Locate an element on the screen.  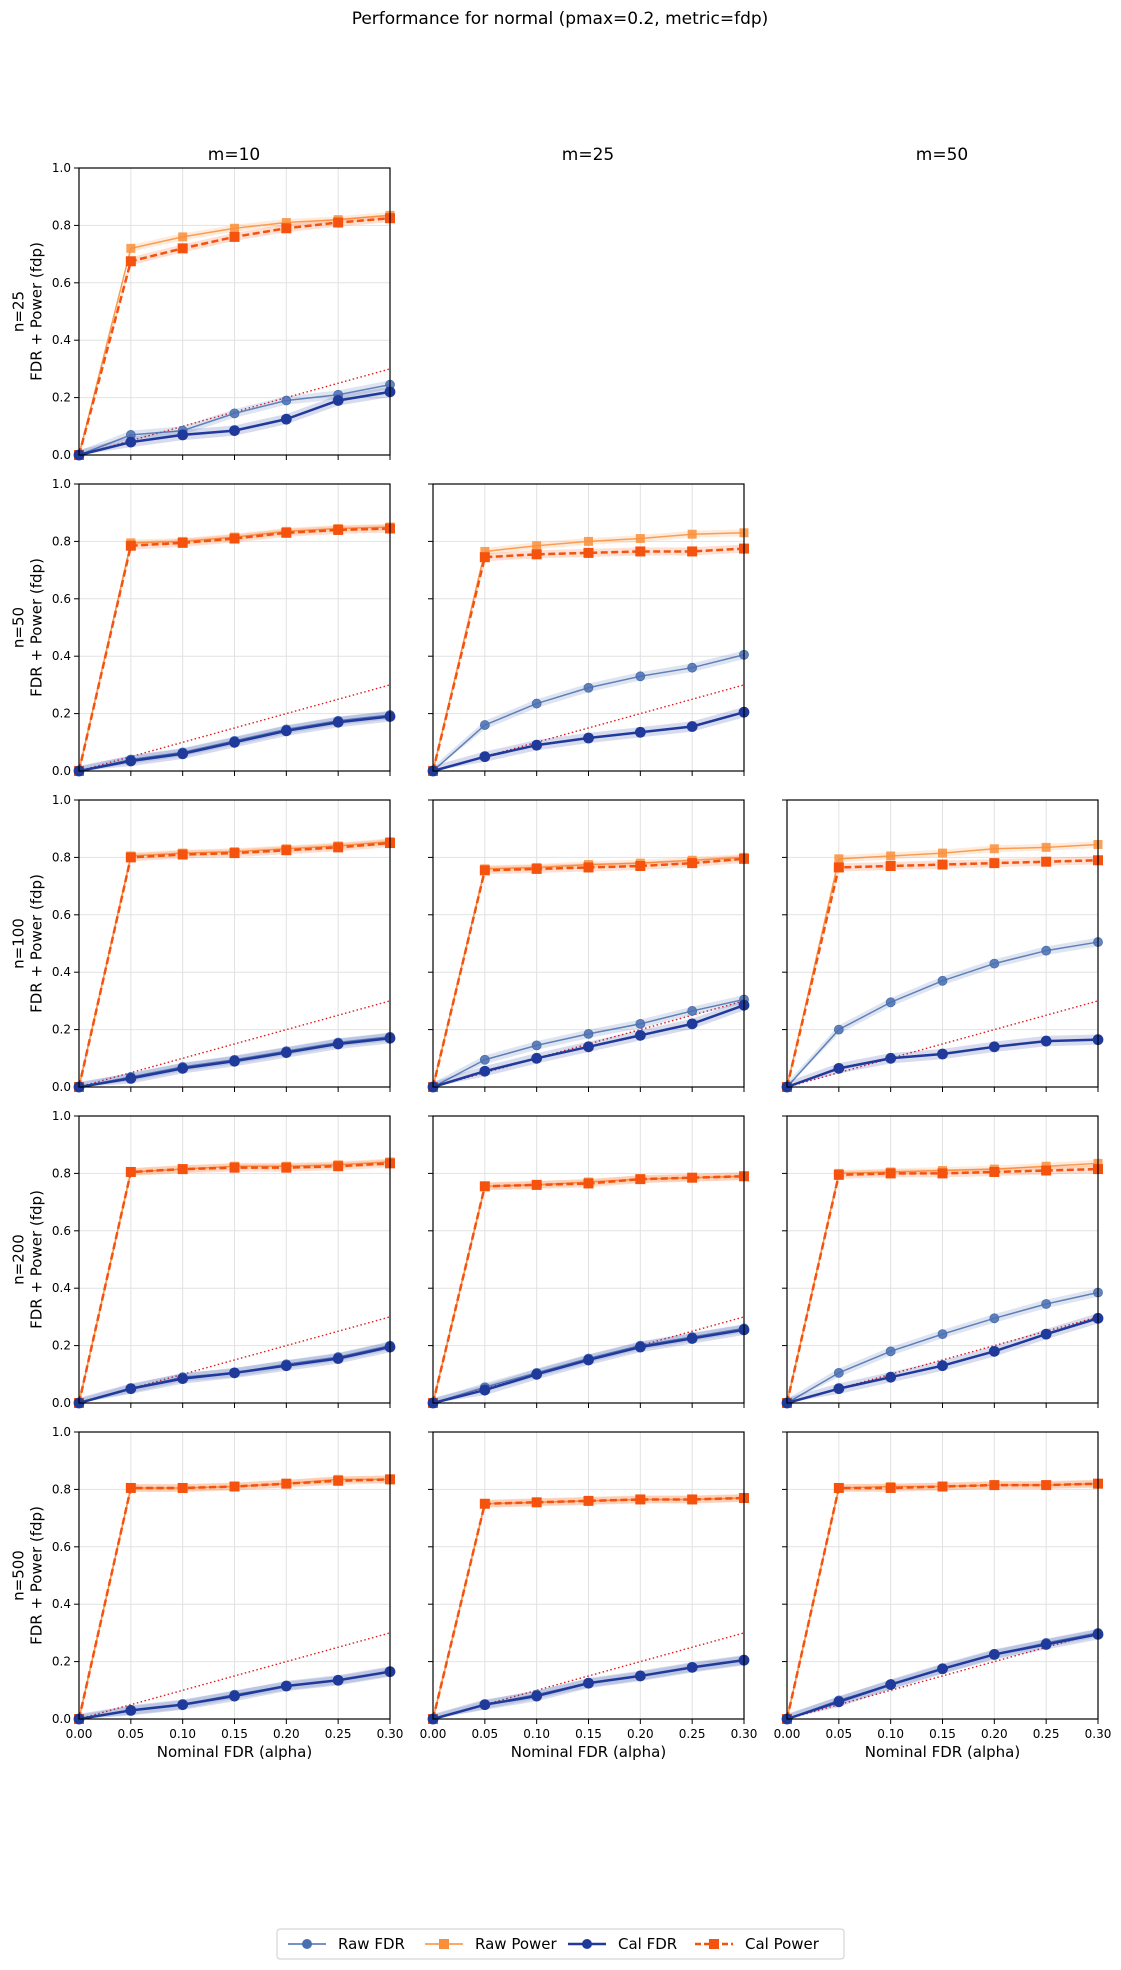
y-tick-label: 0.4 is located at coordinates (61, 656).